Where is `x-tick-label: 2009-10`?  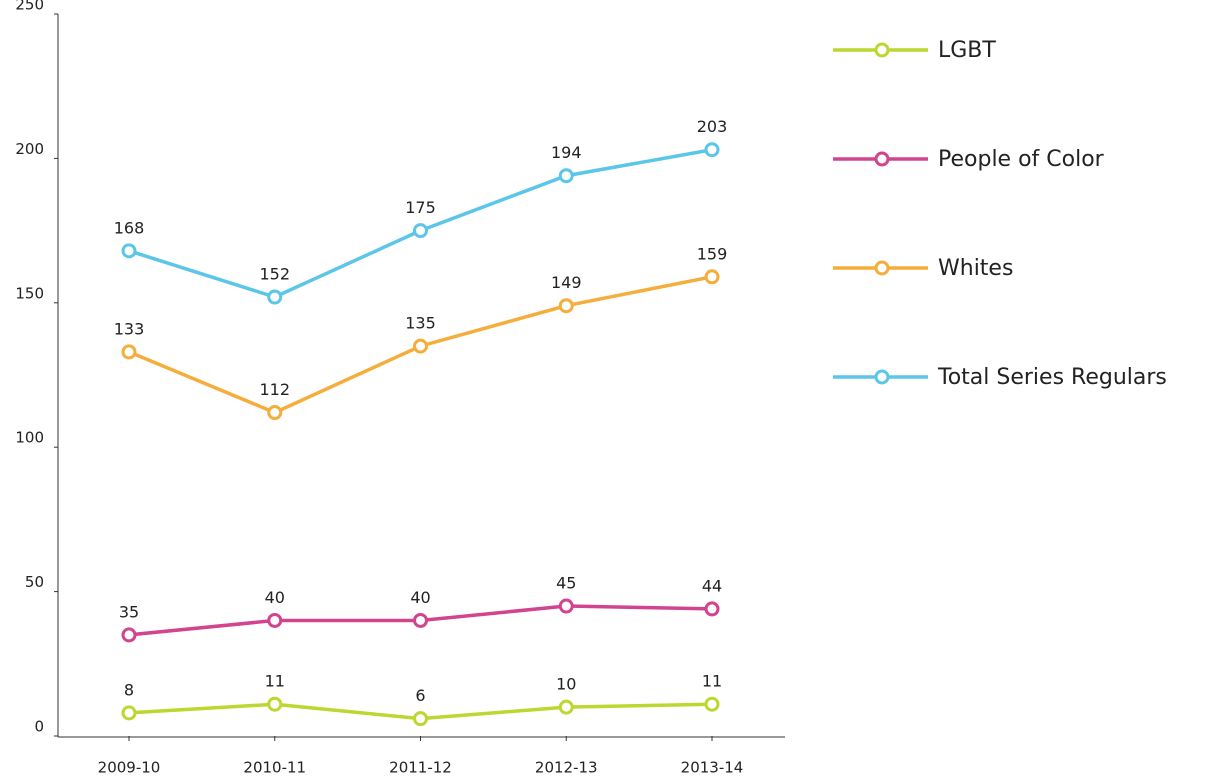 x-tick-label: 2009-10 is located at coordinates (129, 768).